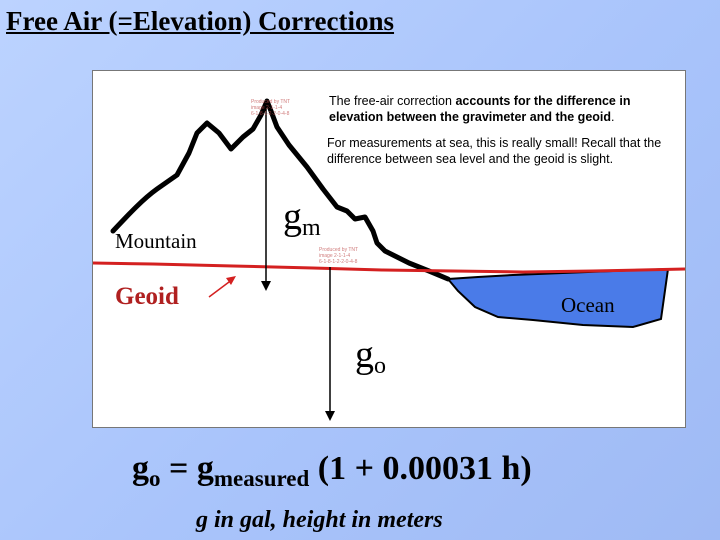 This screenshot has width=720, height=540. What do you see at coordinates (588, 305) in the screenshot?
I see `ocean-label: Ocean` at bounding box center [588, 305].